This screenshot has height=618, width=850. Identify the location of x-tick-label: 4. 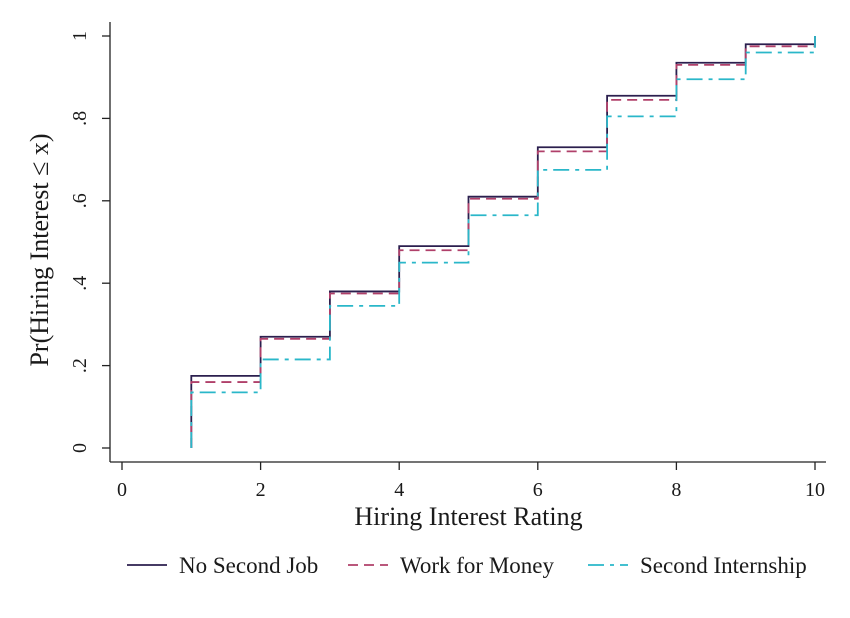
(399, 490).